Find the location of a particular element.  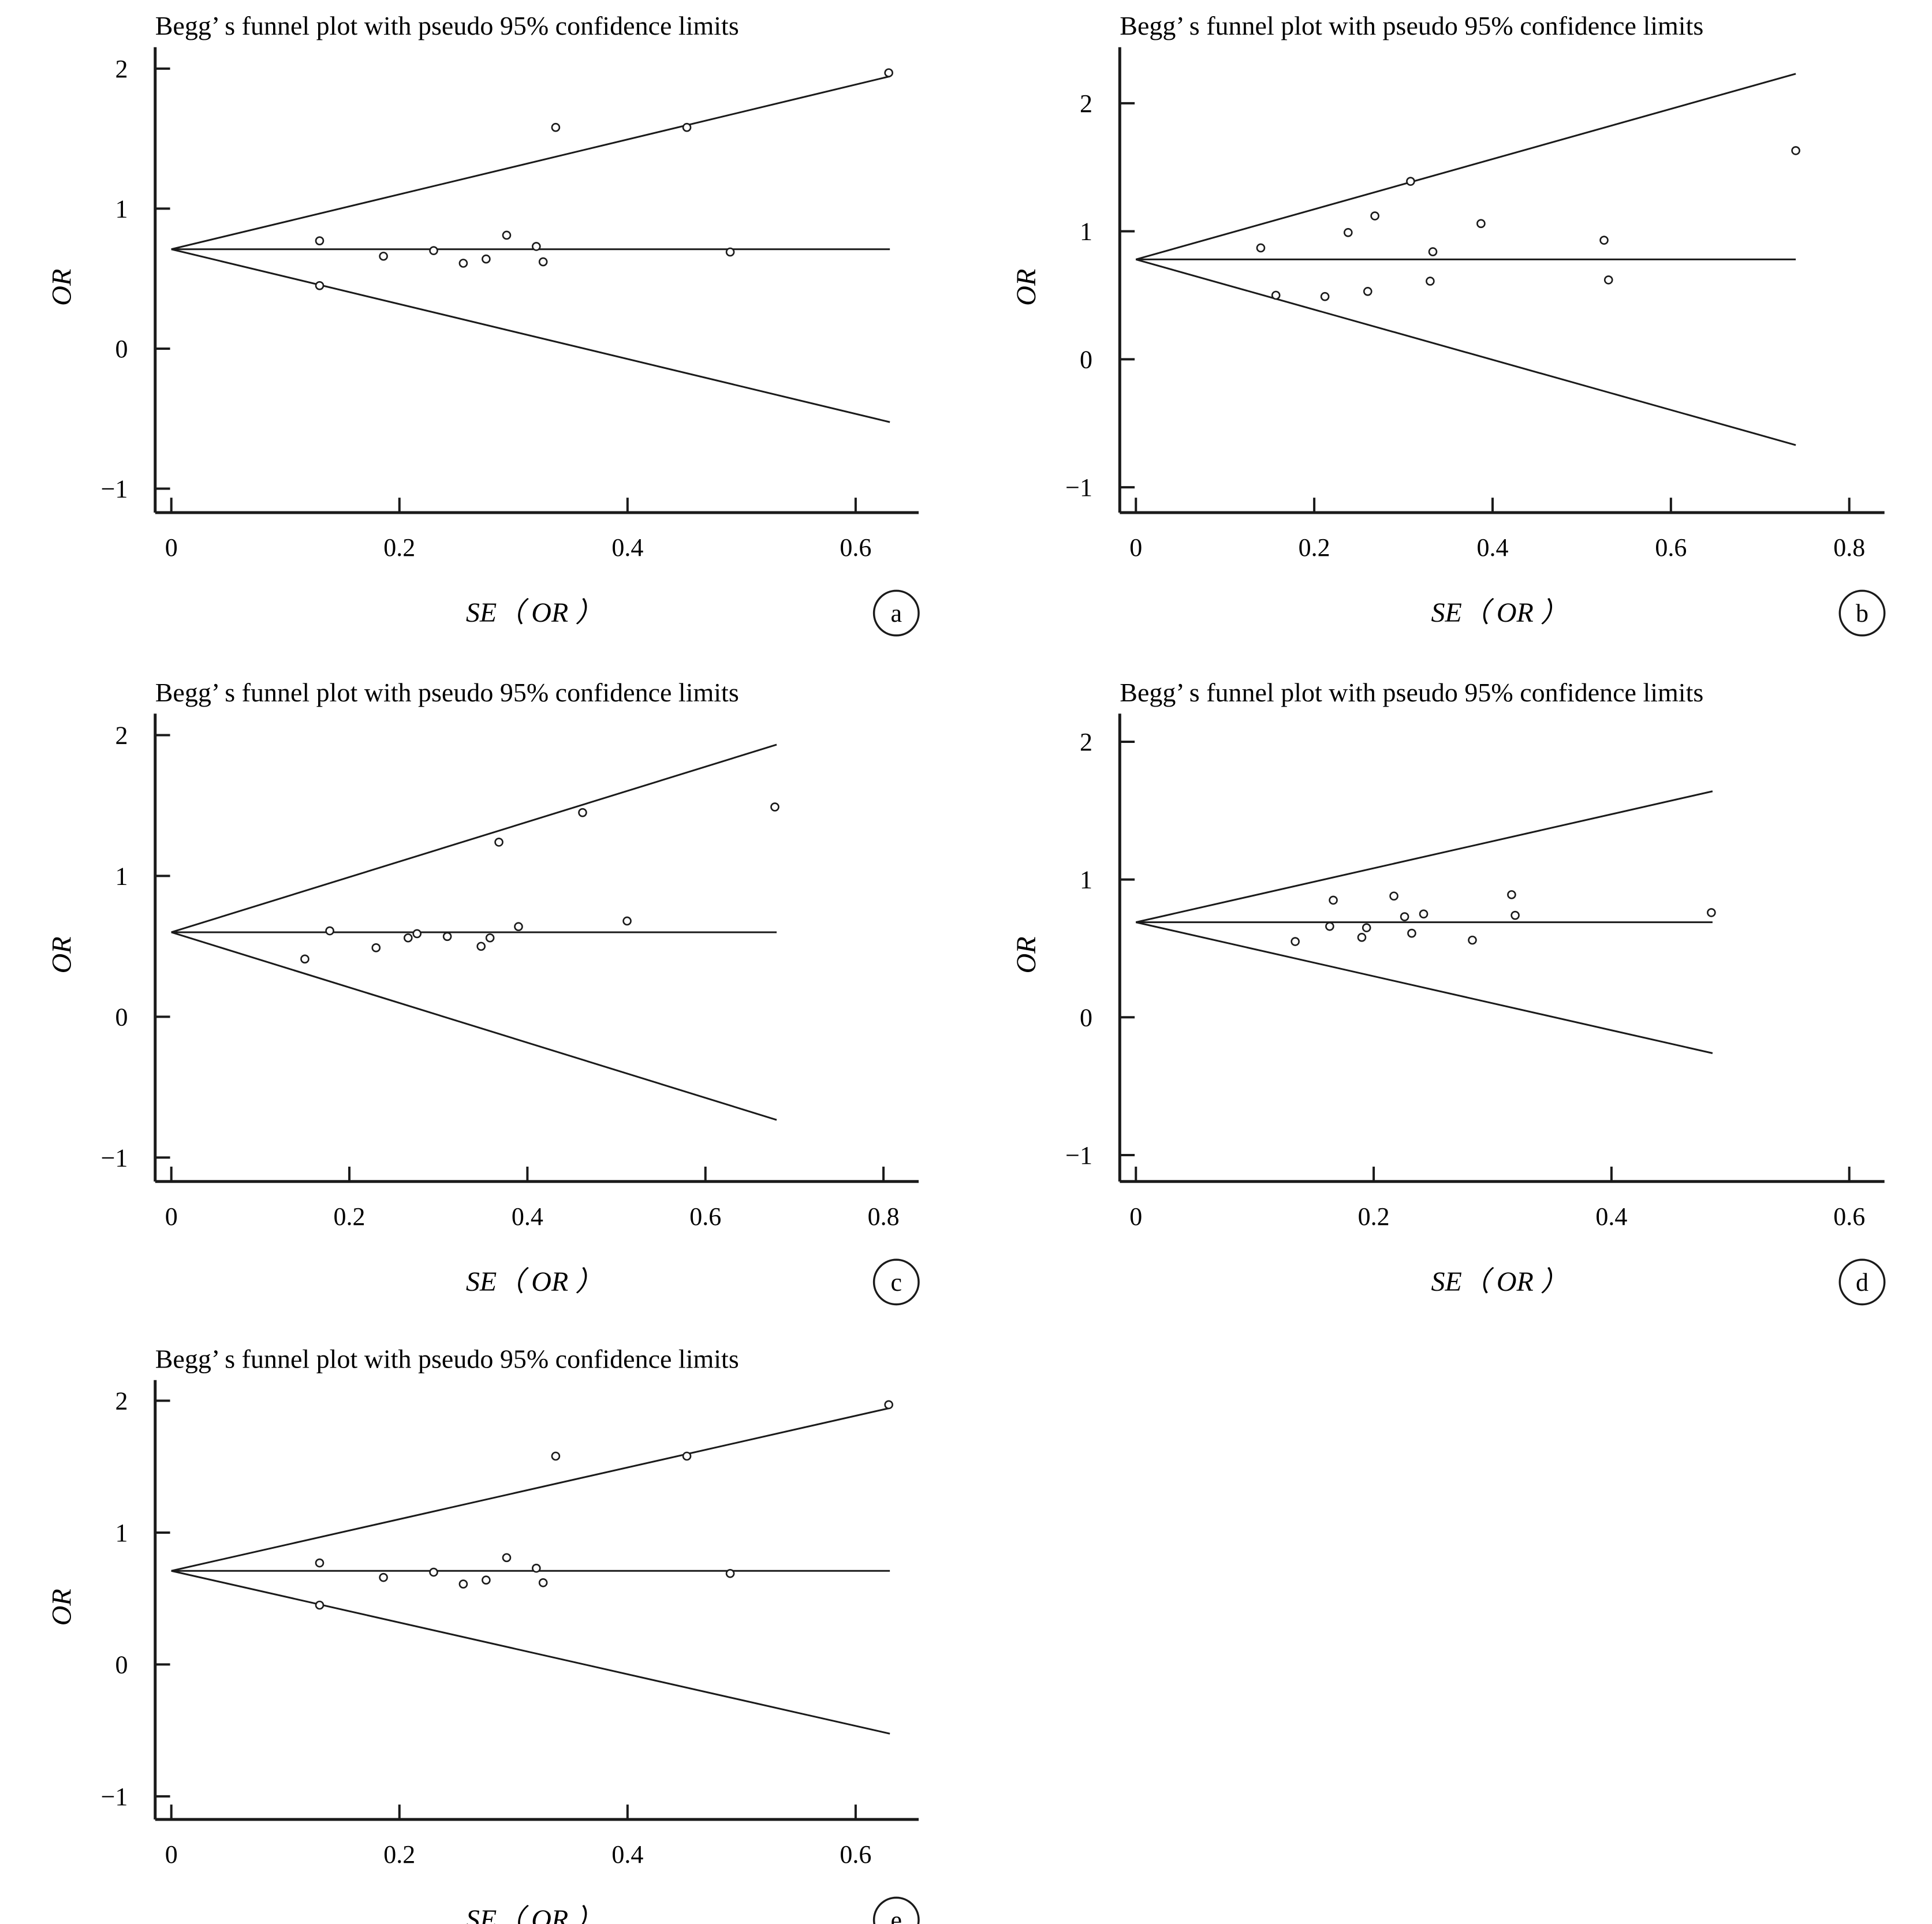

panel-letter: e is located at coordinates (896, 1915).